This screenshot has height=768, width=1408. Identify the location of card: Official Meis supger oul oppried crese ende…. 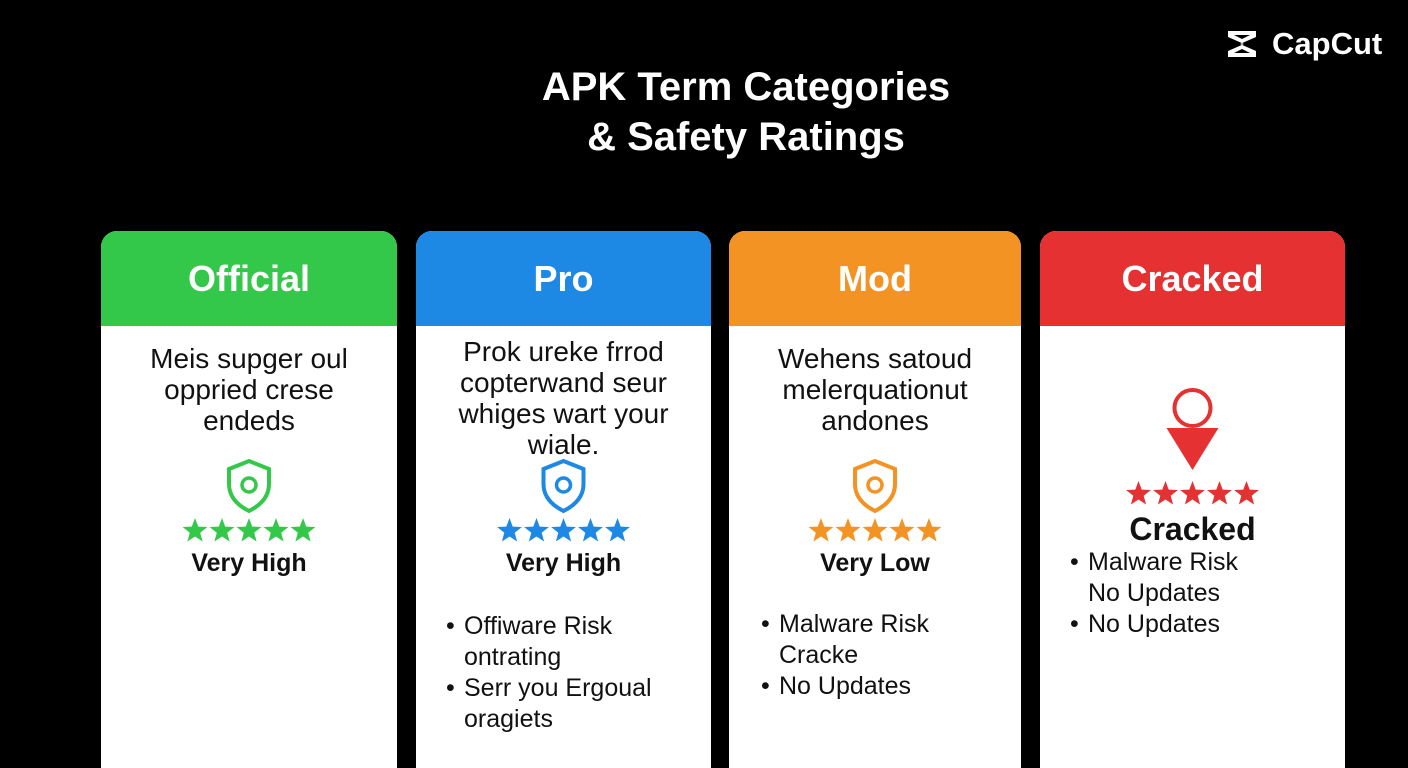
(249, 499).